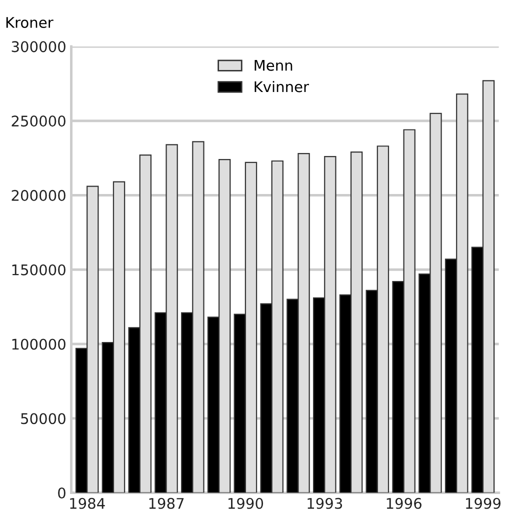  What do you see at coordinates (404, 503) in the screenshot?
I see `x-tick-label: 1996` at bounding box center [404, 503].